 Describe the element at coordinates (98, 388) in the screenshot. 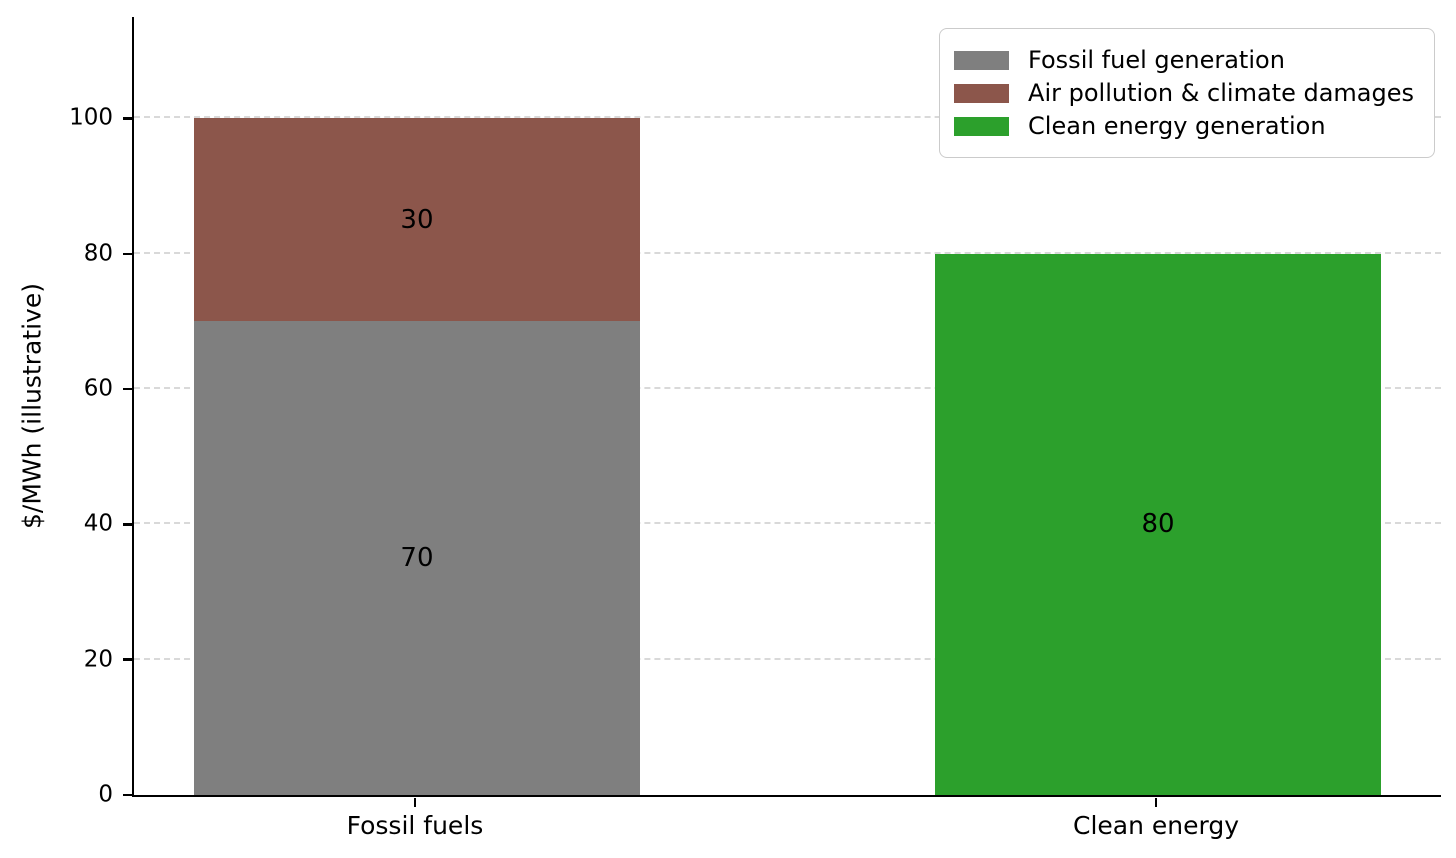

I see `y-tick-label: 60` at that location.